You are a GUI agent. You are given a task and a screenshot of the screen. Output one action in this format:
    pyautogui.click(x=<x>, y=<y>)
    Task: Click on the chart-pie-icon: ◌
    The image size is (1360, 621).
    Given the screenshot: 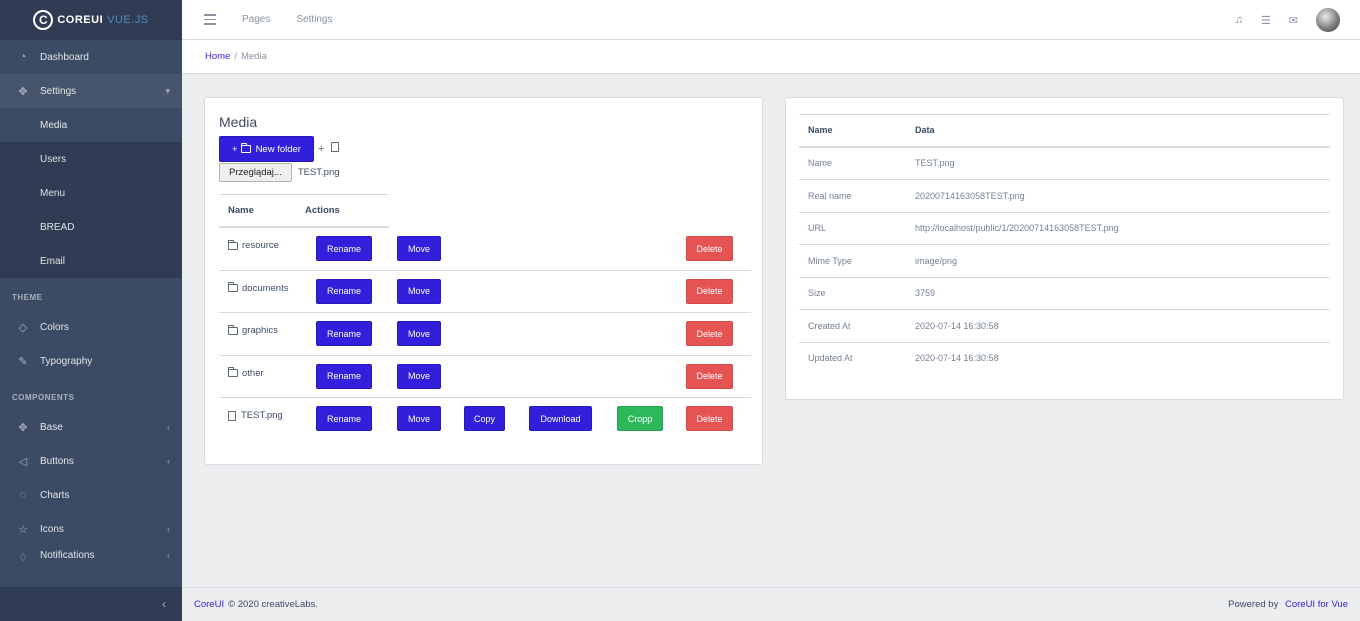 What is the action you would take?
    pyautogui.click(x=23, y=495)
    